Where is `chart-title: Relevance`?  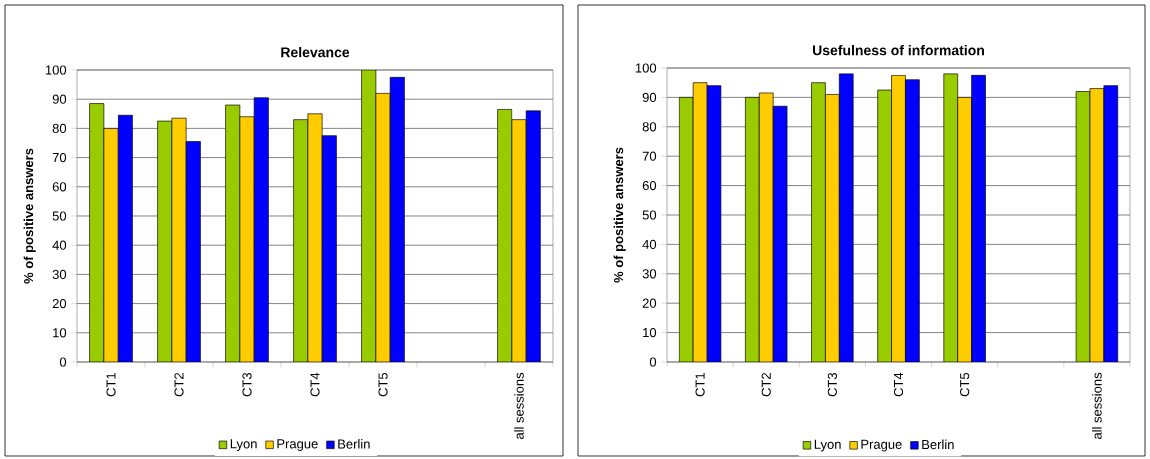 chart-title: Relevance is located at coordinates (315, 52).